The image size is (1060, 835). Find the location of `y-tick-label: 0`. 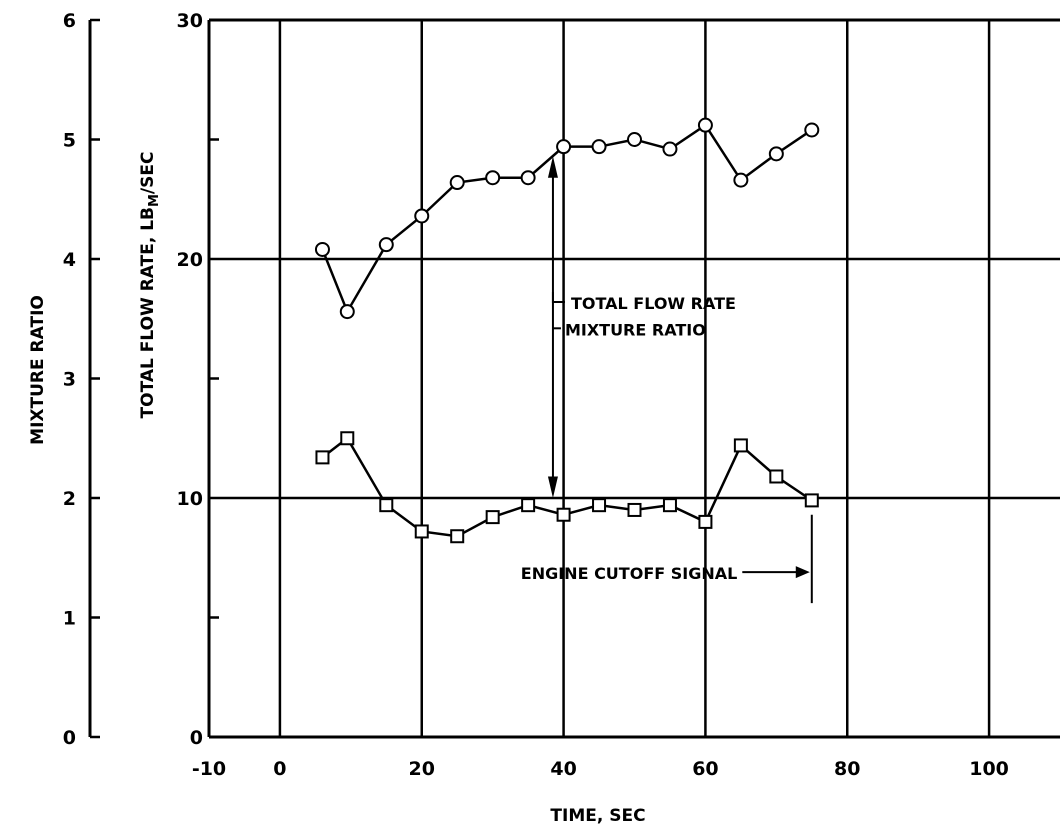

y-tick-label: 0 is located at coordinates (196, 738).